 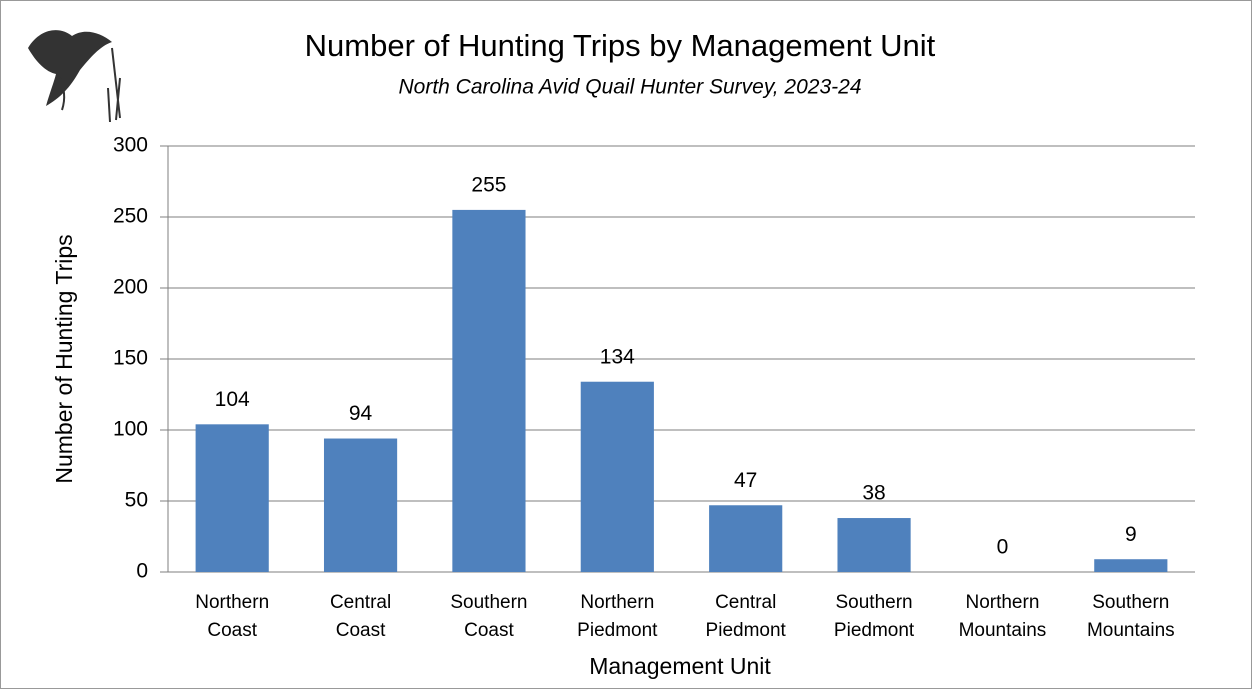 I want to click on y-tick-label: 0, so click(x=142, y=571).